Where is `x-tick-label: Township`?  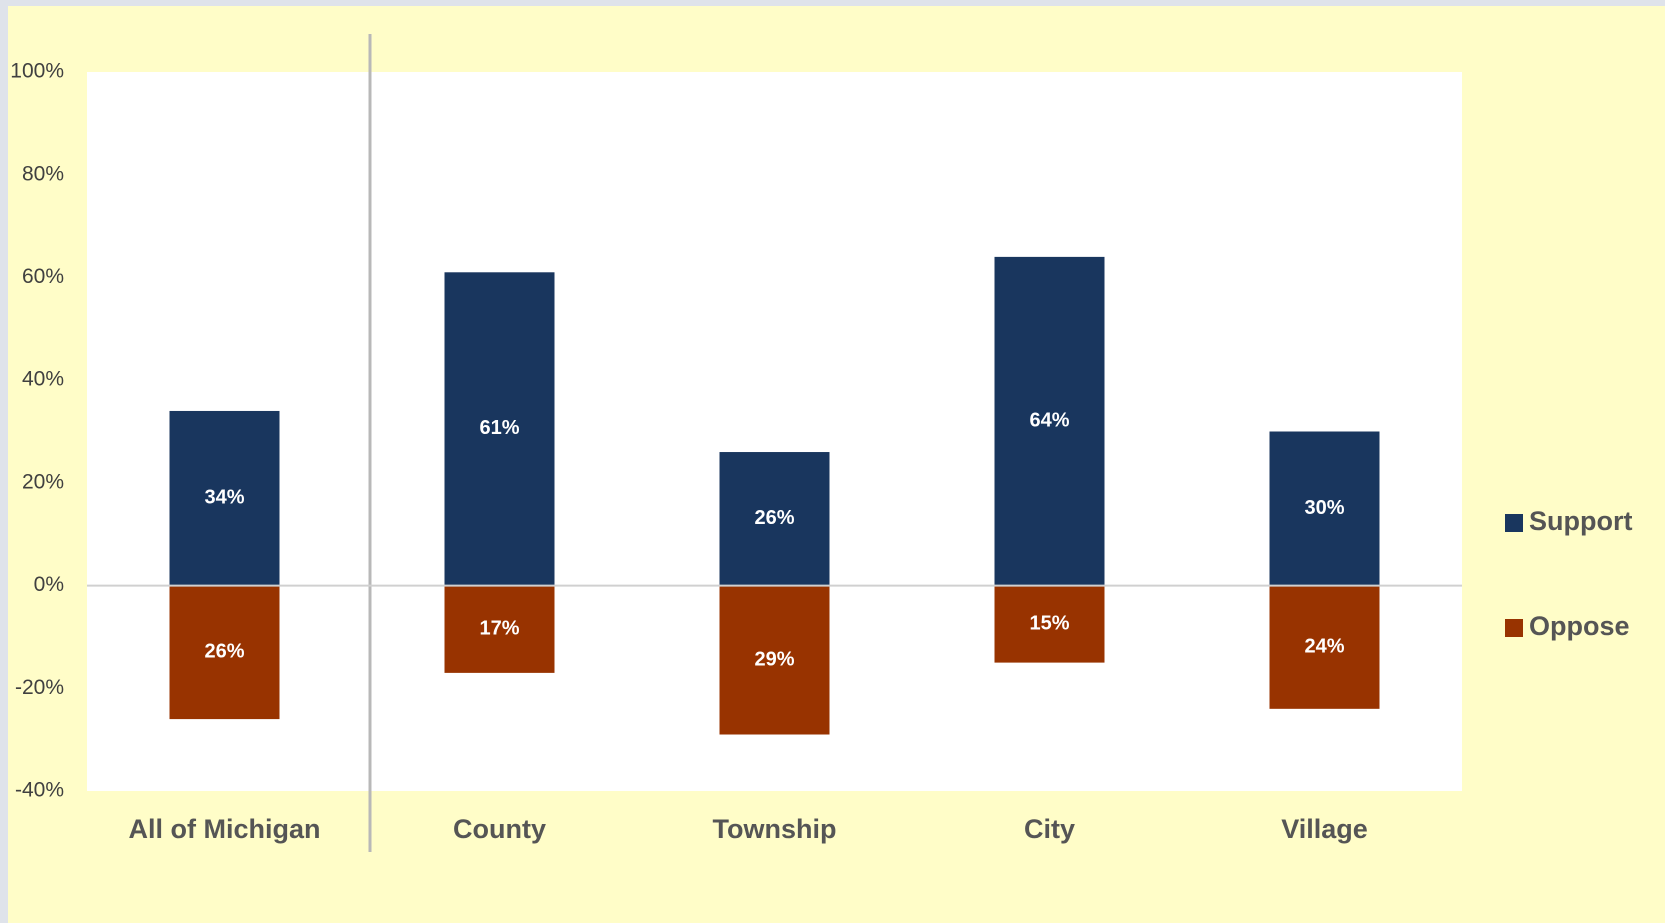
x-tick-label: Township is located at coordinates (775, 829).